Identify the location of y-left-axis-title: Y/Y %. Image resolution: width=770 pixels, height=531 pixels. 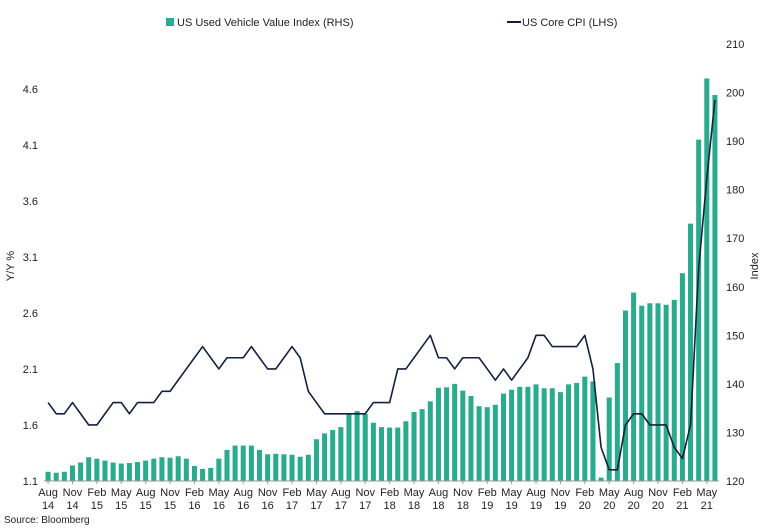
(11, 266).